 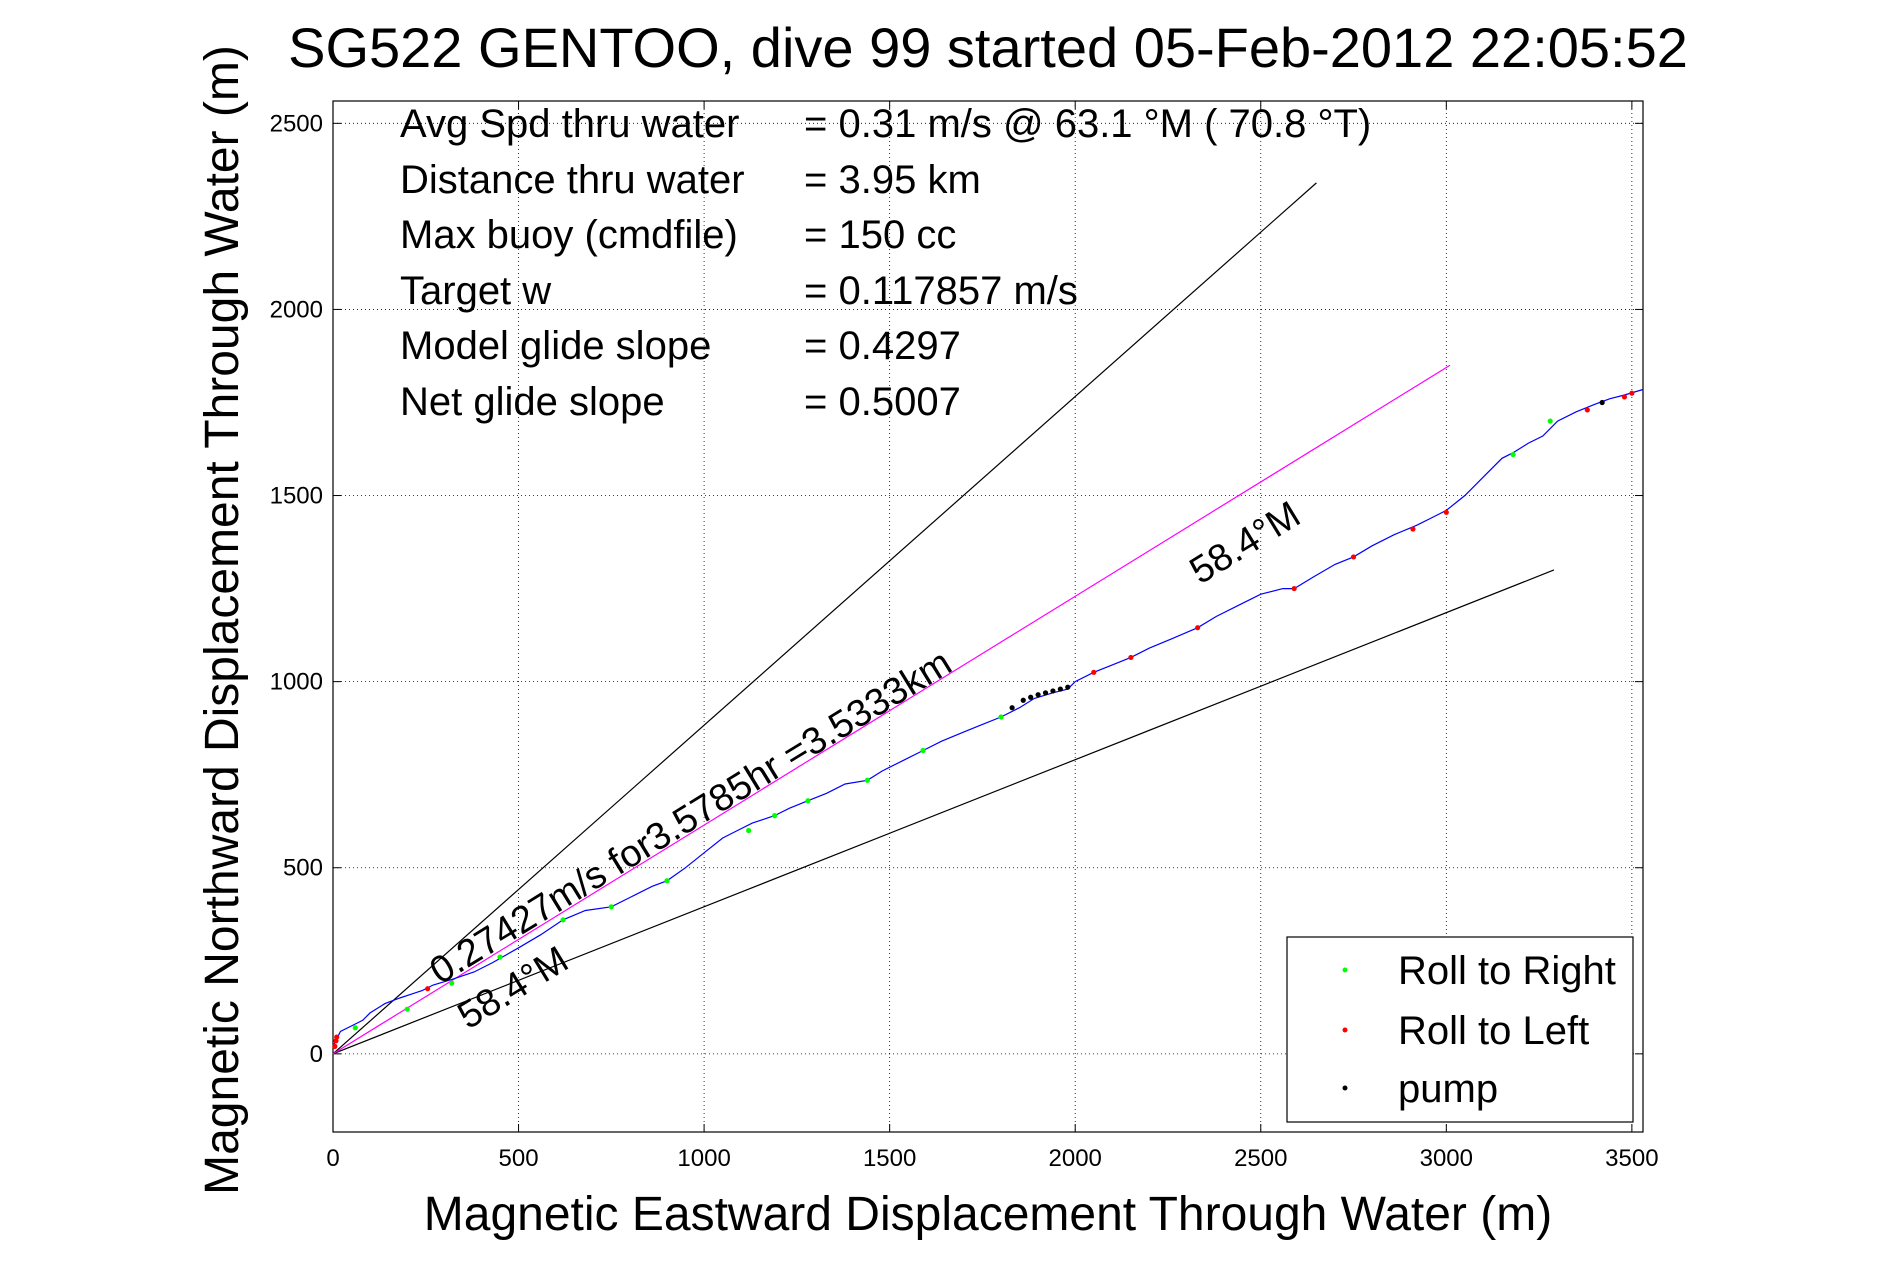 What do you see at coordinates (316, 1054) in the screenshot?
I see `y-tick-label-0: 0` at bounding box center [316, 1054].